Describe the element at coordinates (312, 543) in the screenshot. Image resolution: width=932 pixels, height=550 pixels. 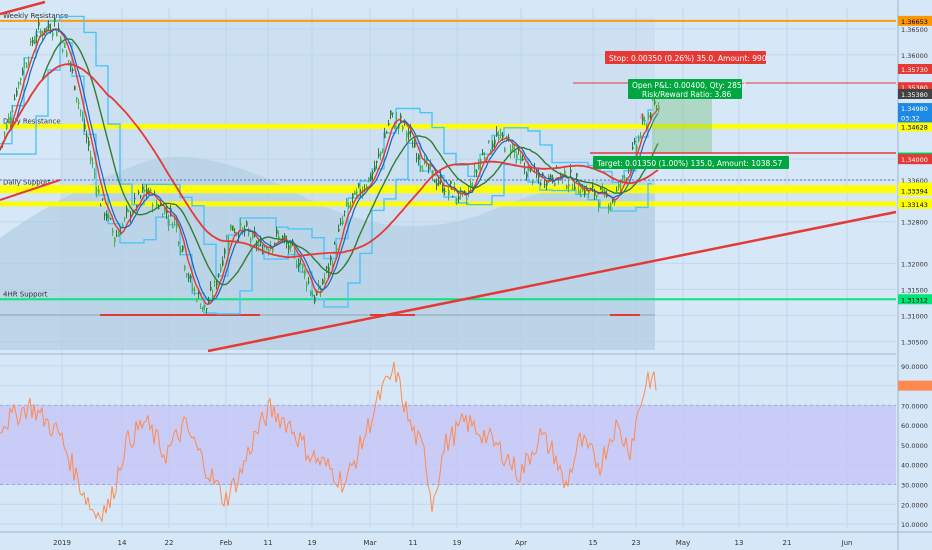
I see `time-tick-label-5: 19` at that location.